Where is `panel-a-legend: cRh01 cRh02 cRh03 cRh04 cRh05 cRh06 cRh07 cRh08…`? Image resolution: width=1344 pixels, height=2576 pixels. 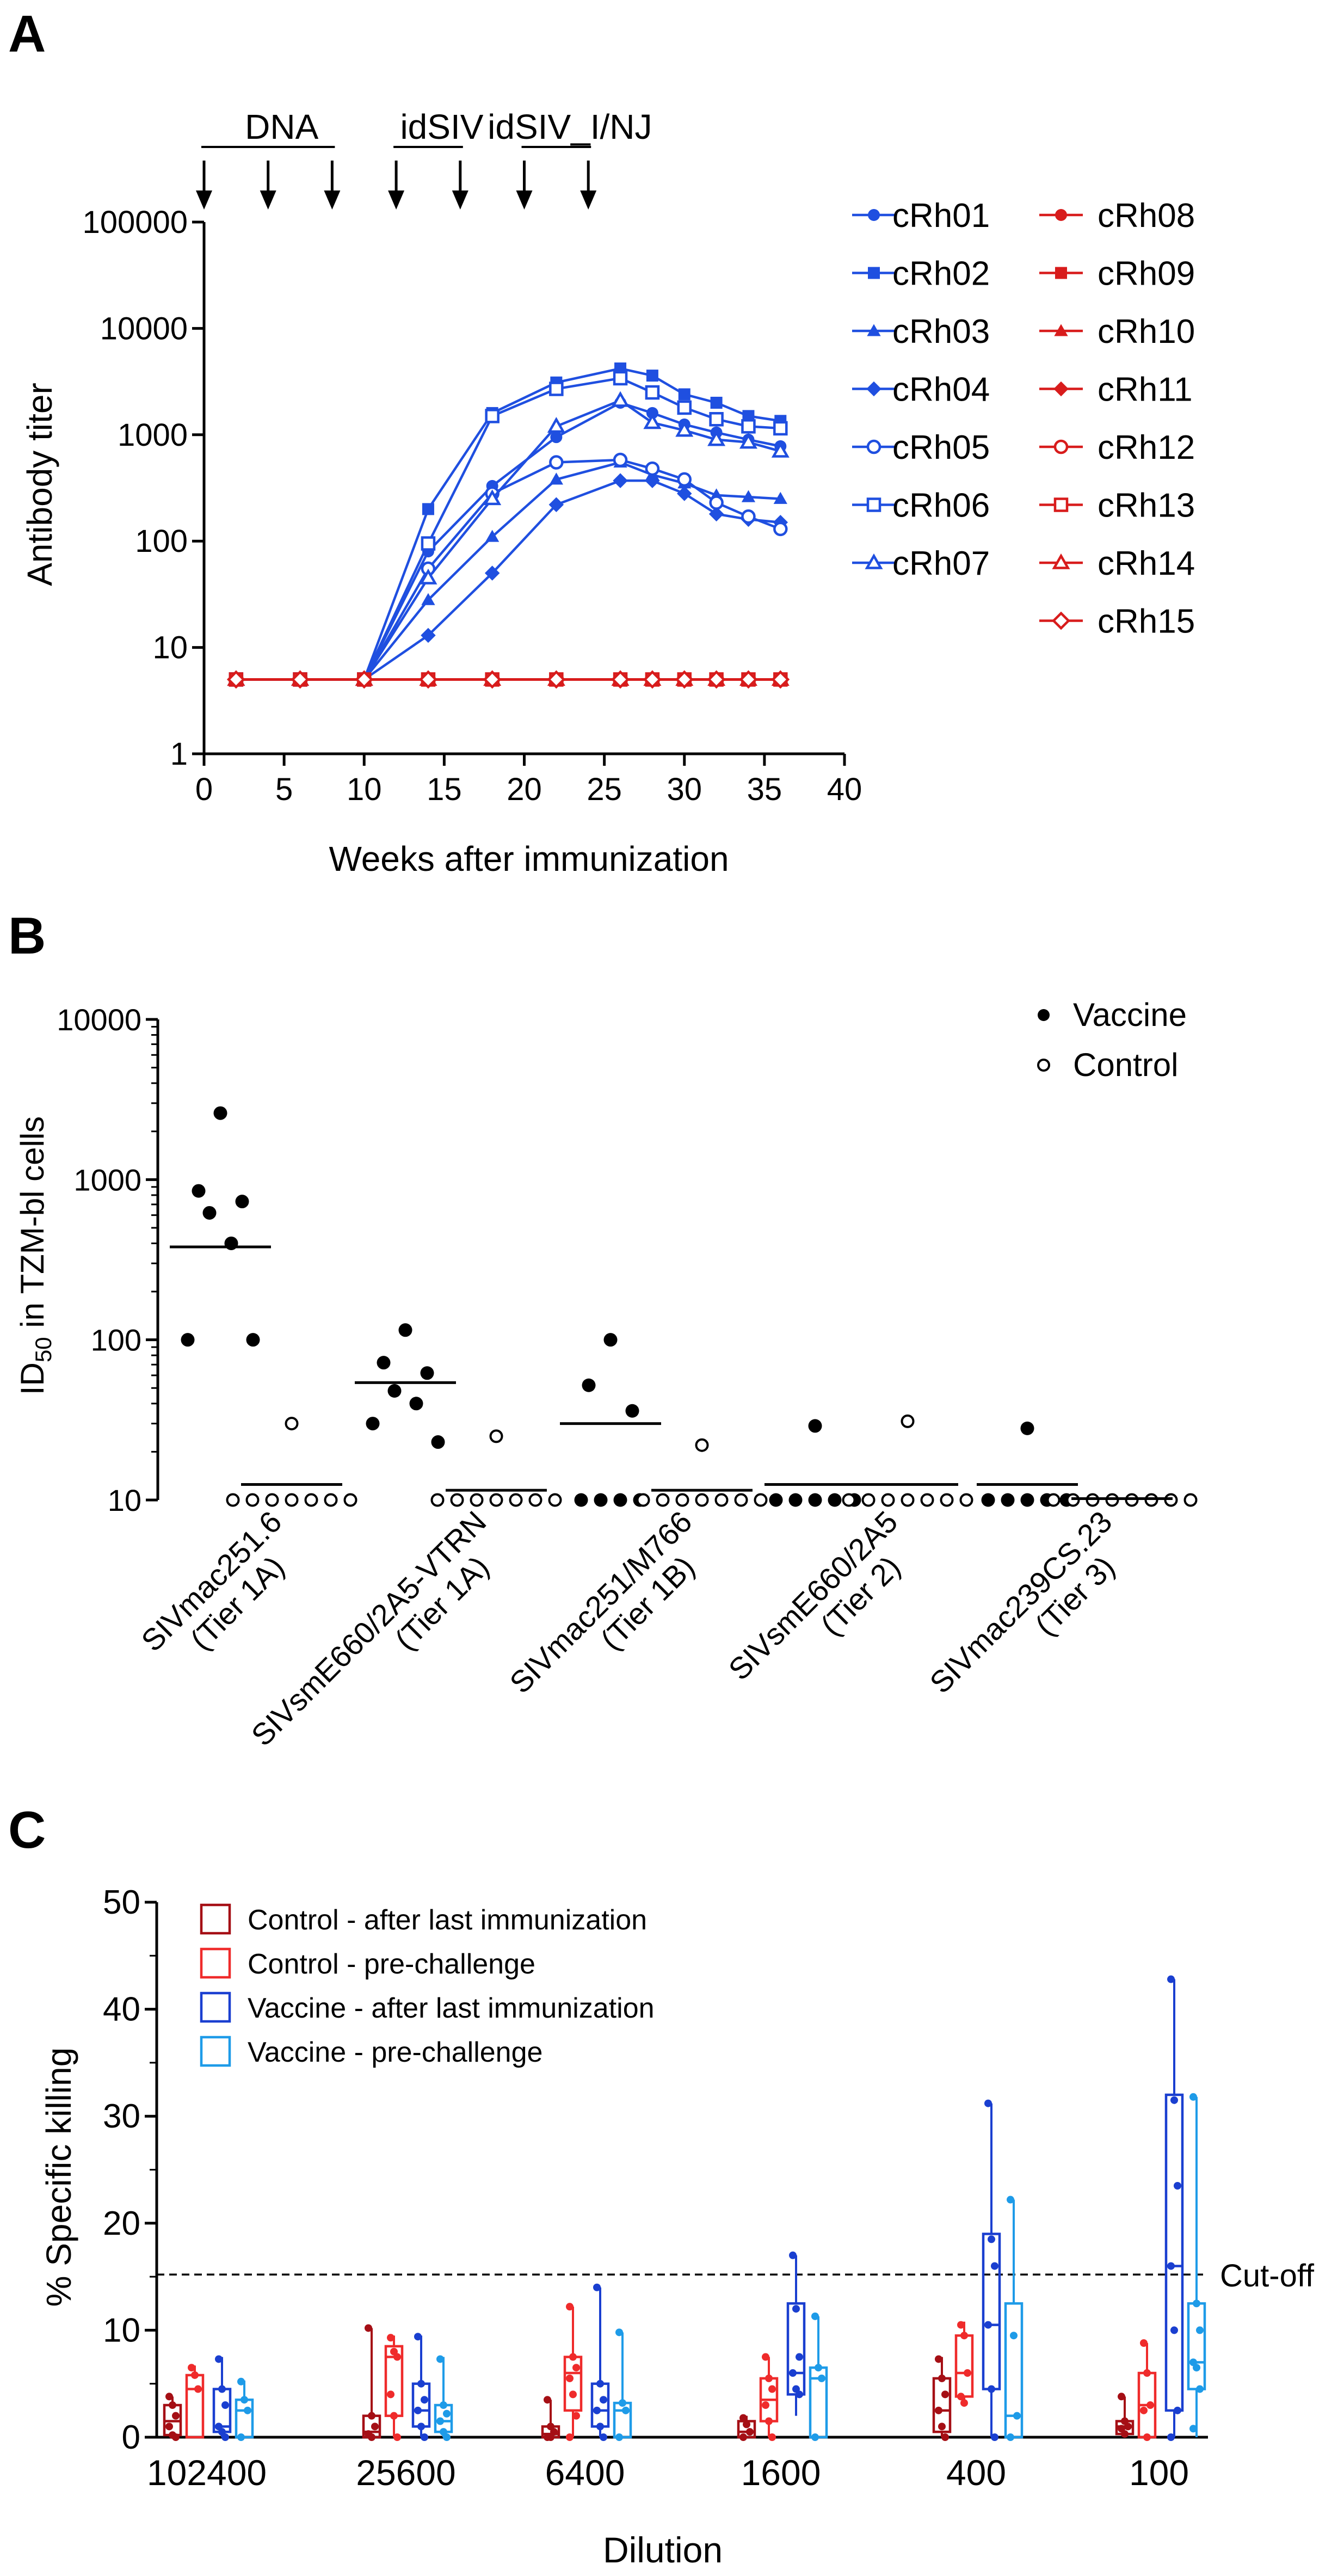
panel-a-legend: cRh01 cRh02 cRh03 cRh04 cRh05 cRh06 cRh07 cRh08… is located at coordinates (1023, 419).